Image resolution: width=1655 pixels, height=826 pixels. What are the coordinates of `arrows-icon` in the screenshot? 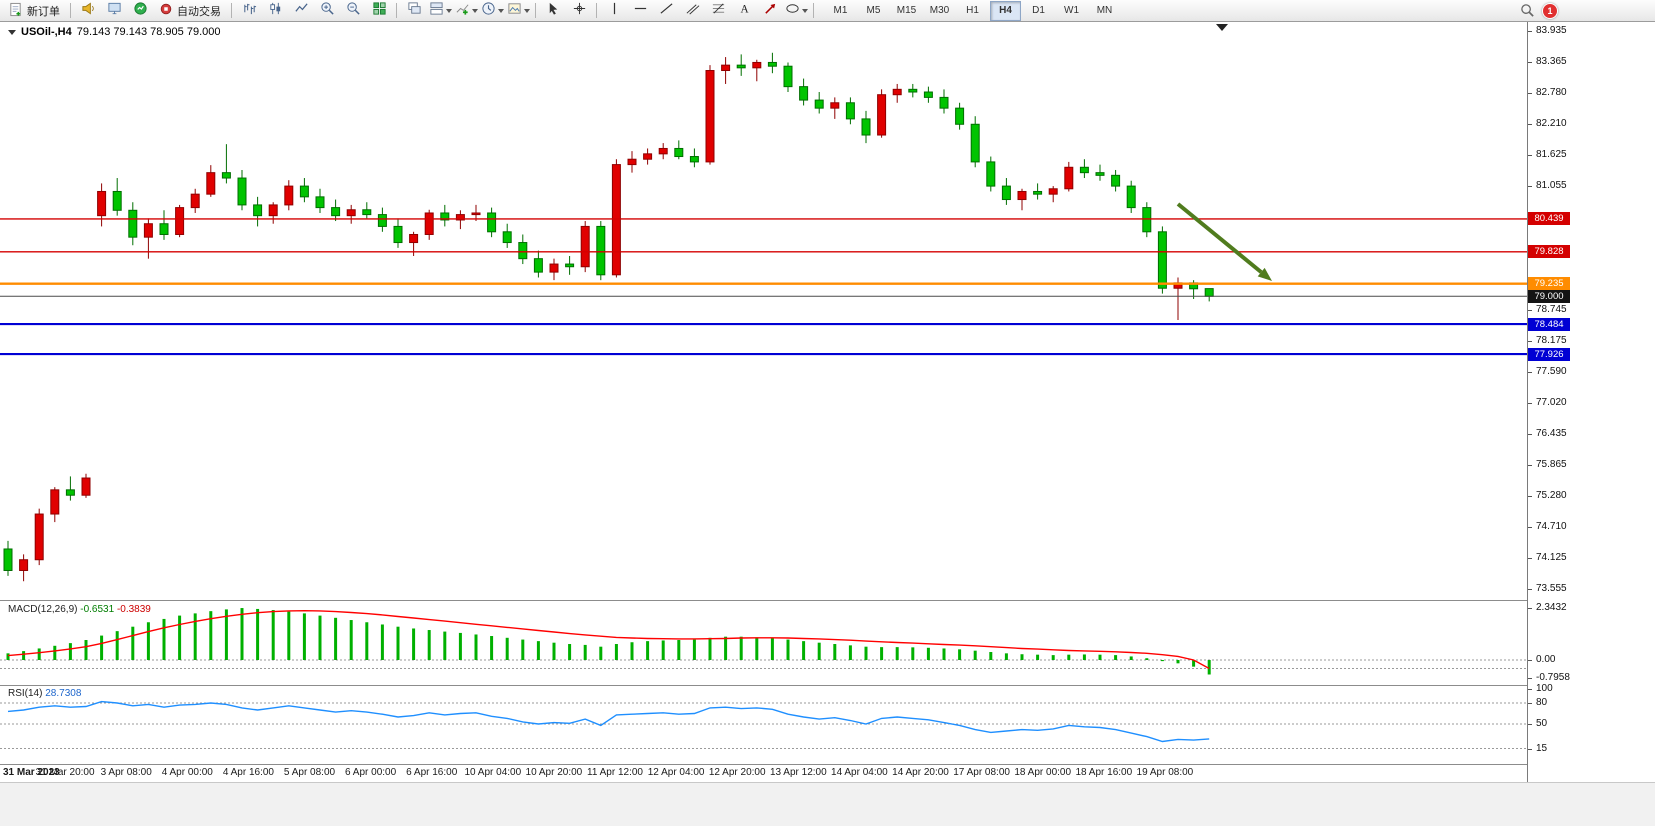 It's located at (770, 11).